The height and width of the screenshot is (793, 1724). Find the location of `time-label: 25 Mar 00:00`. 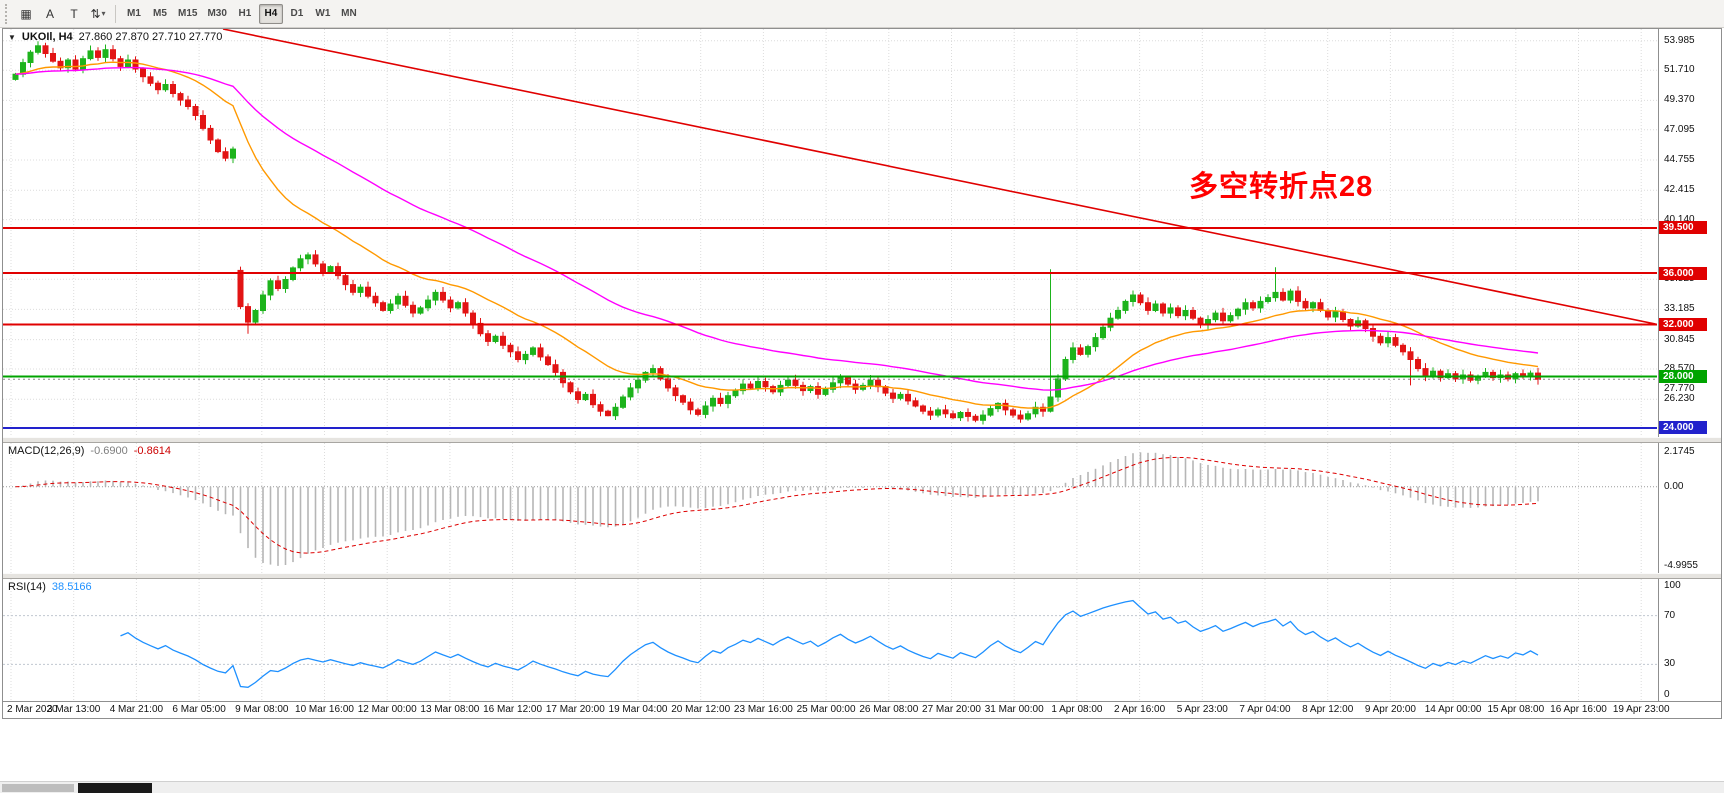

time-label: 25 Mar 00:00 is located at coordinates (826, 709).